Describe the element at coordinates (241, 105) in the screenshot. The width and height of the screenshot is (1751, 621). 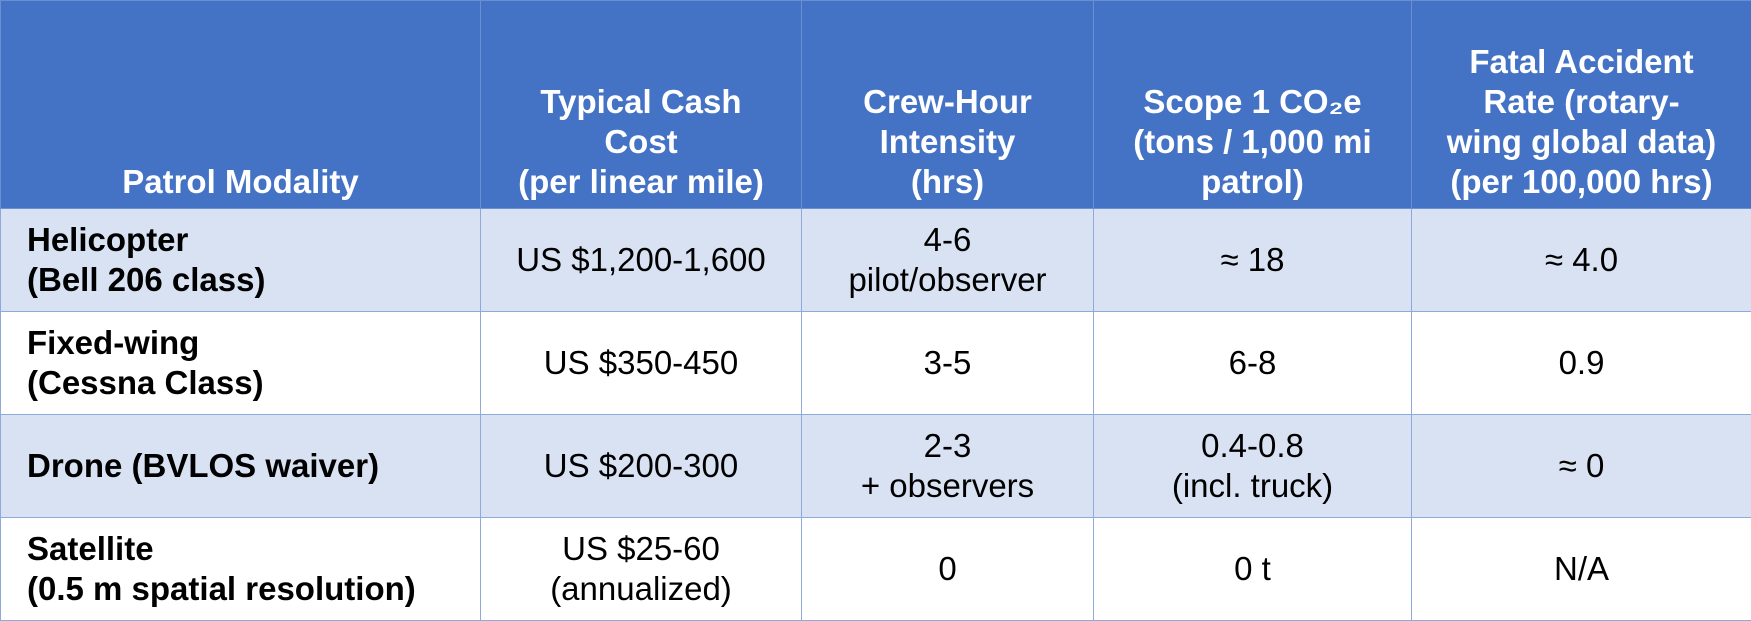
I see `header-patrol-modality: Patrol Modality` at that location.